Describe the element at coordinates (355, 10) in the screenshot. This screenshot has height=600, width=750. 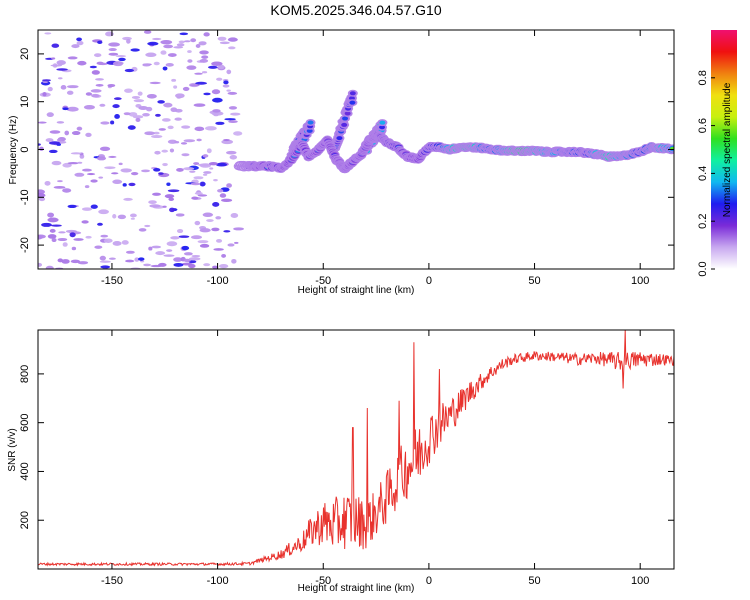
I see `chart-title: KOM5.2025.346.04.57.G10` at that location.